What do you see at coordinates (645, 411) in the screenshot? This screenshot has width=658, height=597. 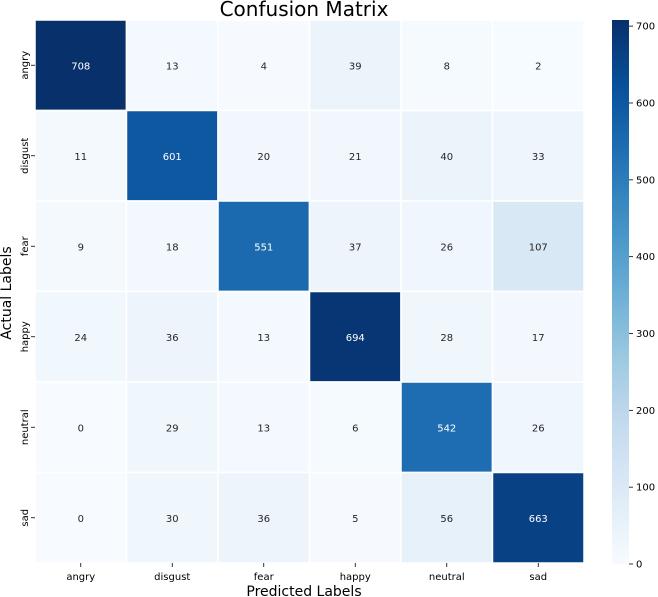 I see `colorbar-tick-label: 200` at bounding box center [645, 411].